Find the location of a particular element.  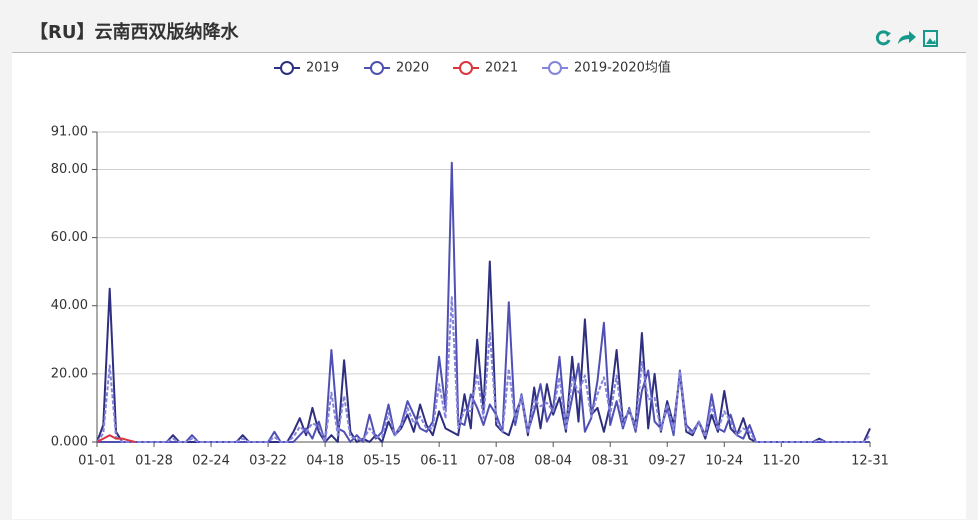

legend-label: 2019-2020均值 is located at coordinates (622, 68).